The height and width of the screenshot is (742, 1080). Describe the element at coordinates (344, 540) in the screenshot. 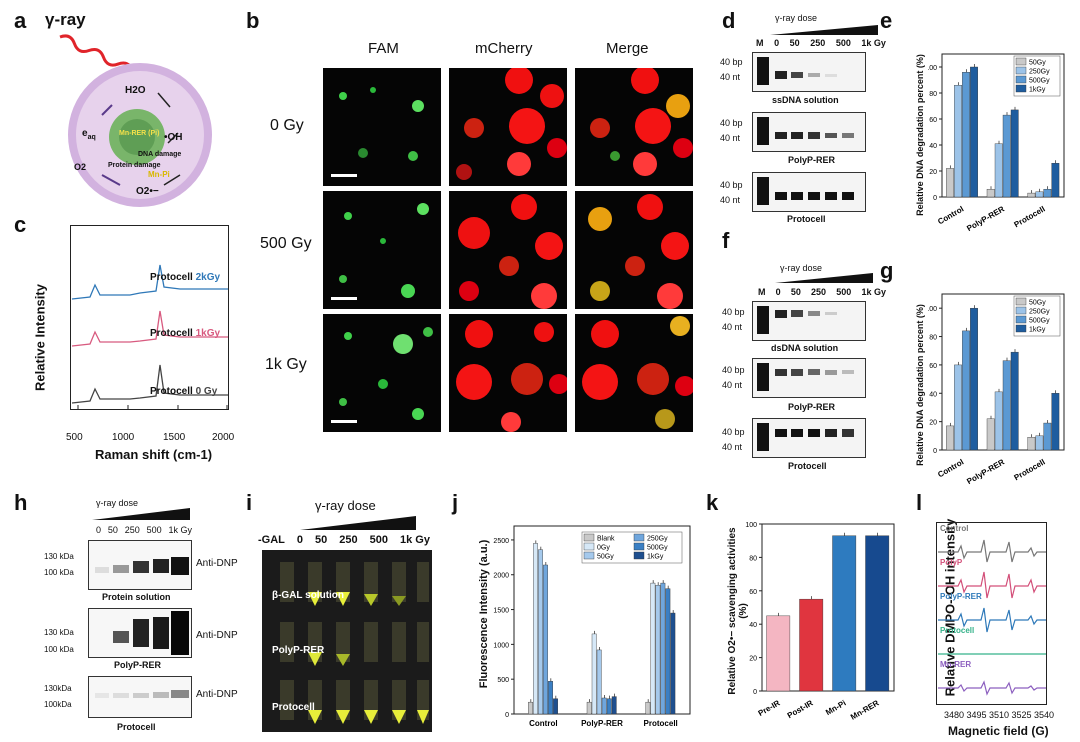

I see `i-lanes: -GAL 0 50 250 500 1k Gy` at that location.